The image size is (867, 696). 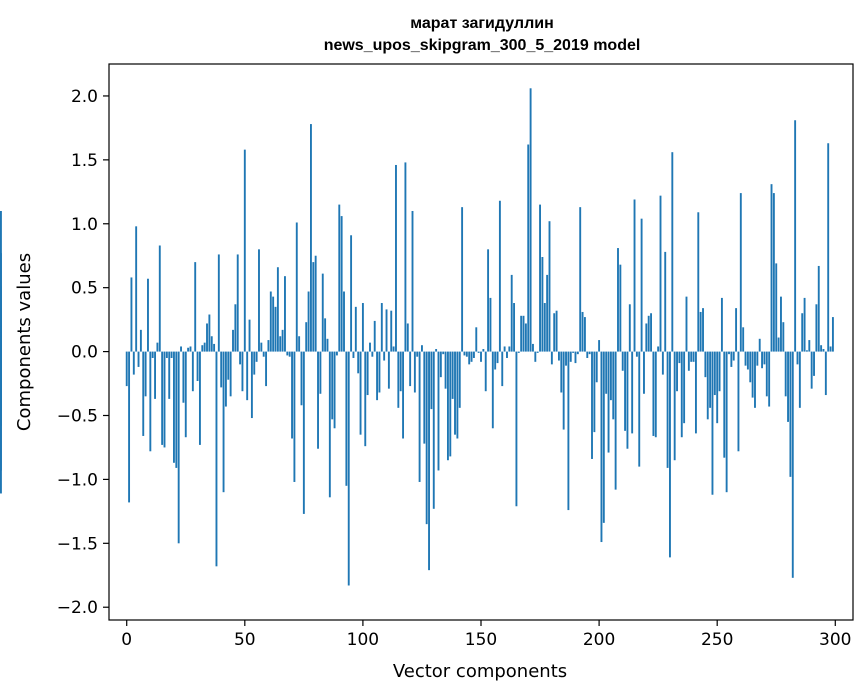 What do you see at coordinates (77, 416) in the screenshot?
I see `y-tick-label: −0.5` at bounding box center [77, 416].